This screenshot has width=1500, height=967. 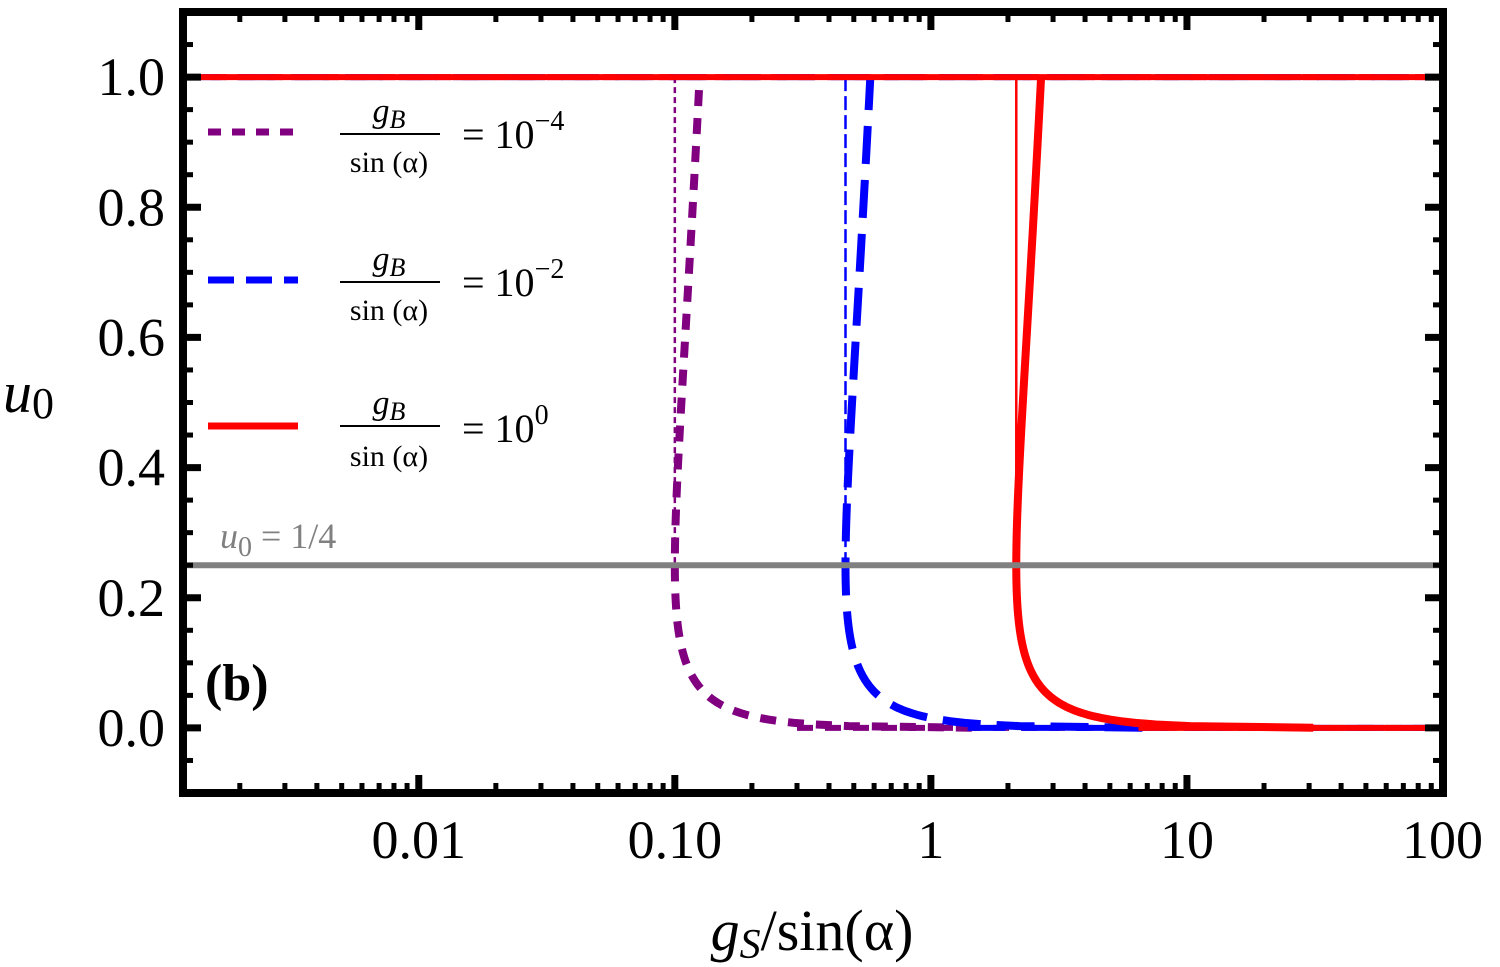 I want to click on reference-line-label: u0 = 1/4, so click(x=278, y=539).